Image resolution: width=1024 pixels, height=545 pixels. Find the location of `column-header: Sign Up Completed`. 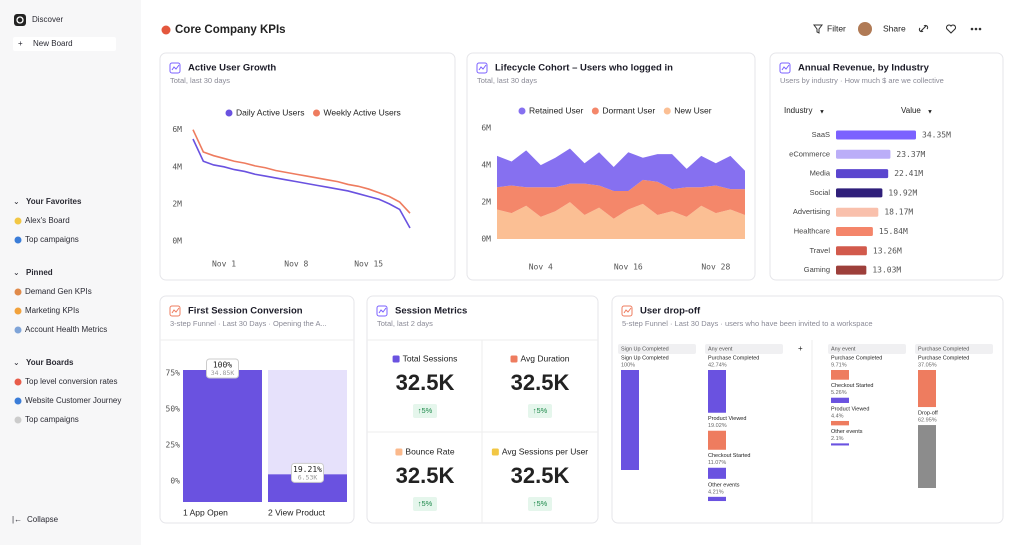

column-header: Sign Up Completed is located at coordinates (645, 349).